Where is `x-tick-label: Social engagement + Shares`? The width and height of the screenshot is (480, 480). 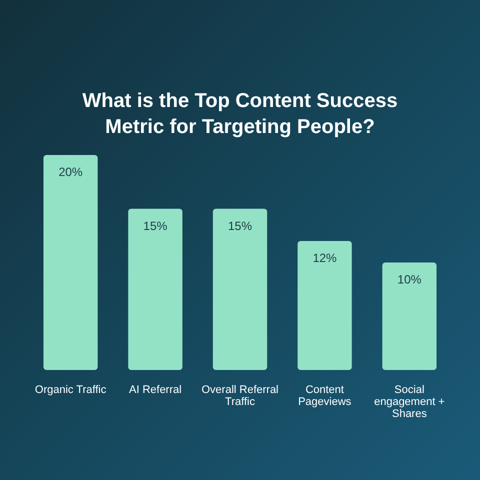
x-tick-label: Social engagement + Shares is located at coordinates (409, 402).